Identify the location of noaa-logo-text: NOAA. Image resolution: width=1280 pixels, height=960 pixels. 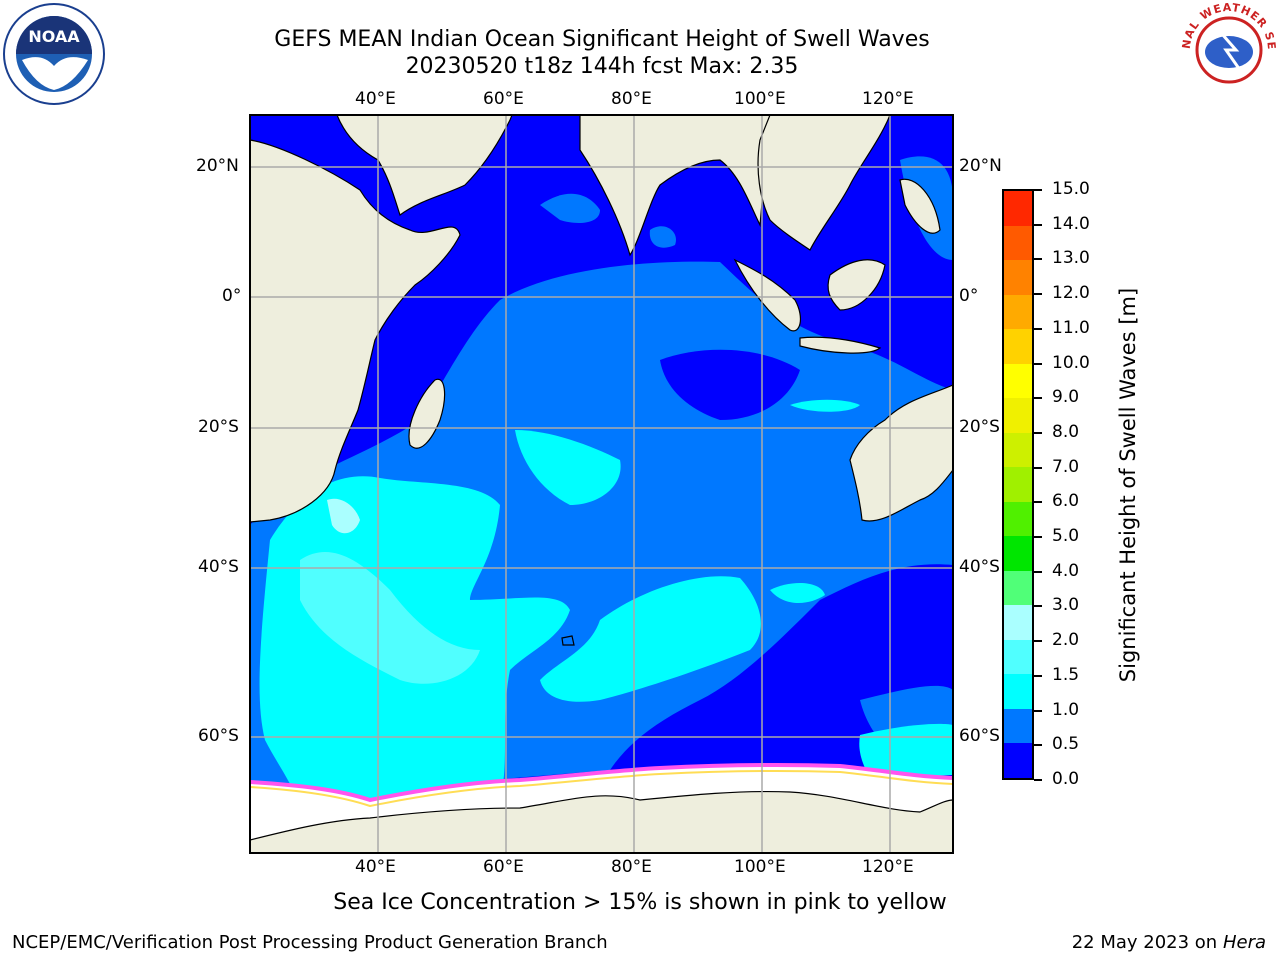
(54, 36).